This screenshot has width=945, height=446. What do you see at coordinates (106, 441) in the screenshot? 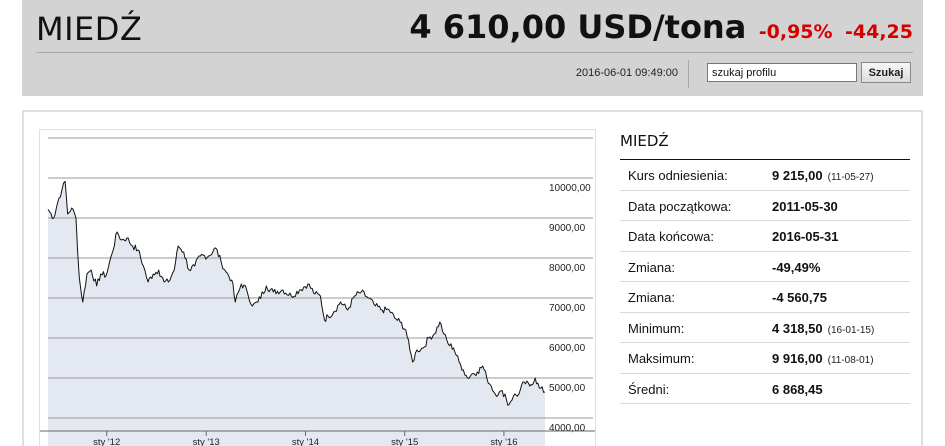
I see `x-tick-label: sty '12` at bounding box center [106, 441].